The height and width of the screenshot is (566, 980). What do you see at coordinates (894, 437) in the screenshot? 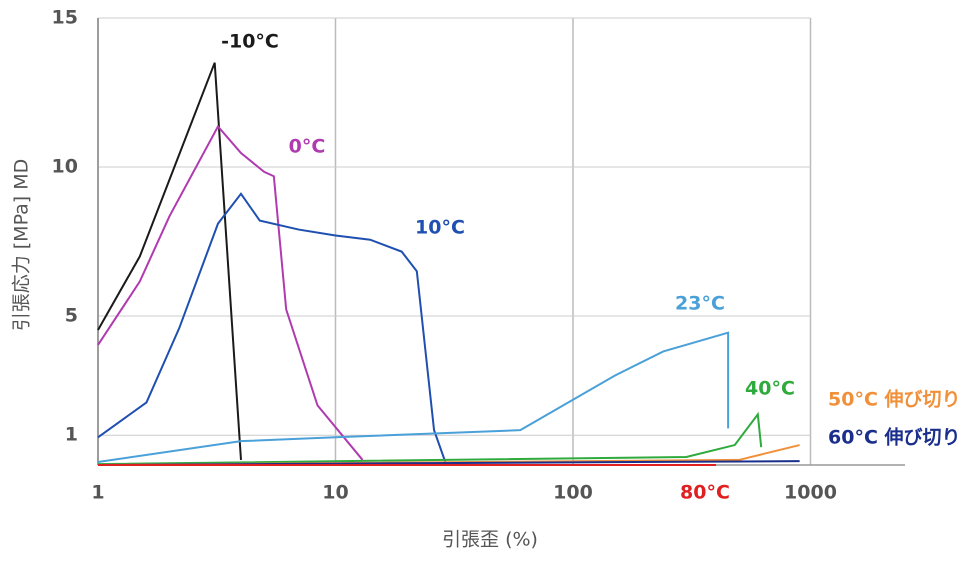
I see `series-label: 60°C 伸び切り` at bounding box center [894, 437].